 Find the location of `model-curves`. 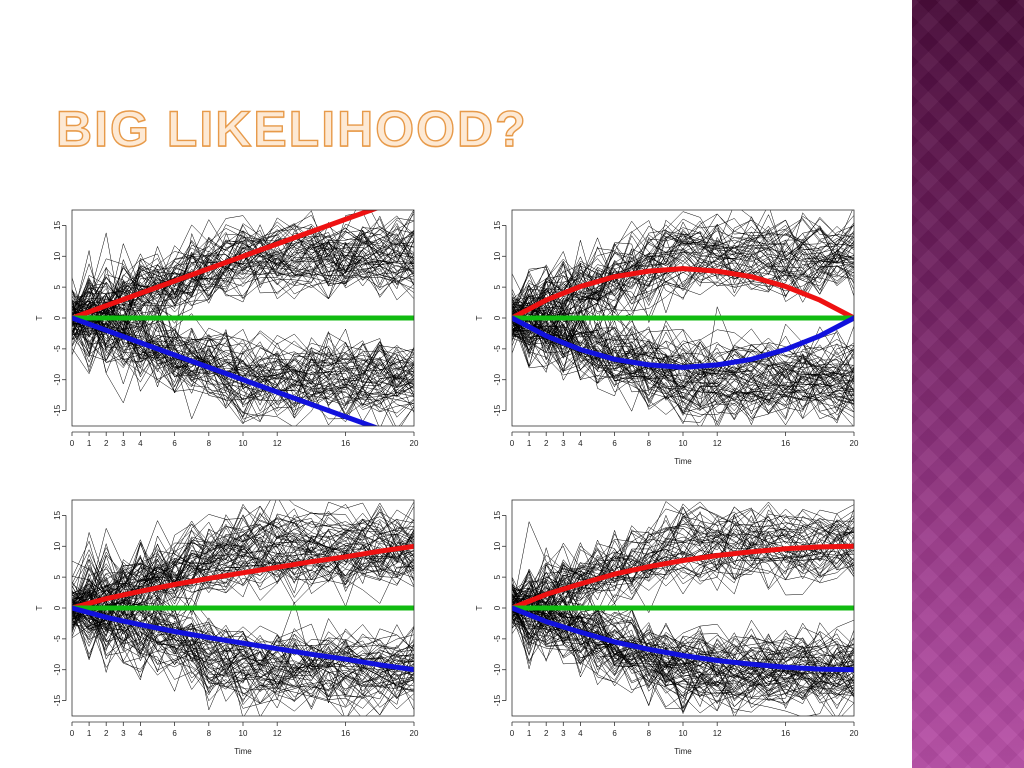

model-curves is located at coordinates (243, 318).